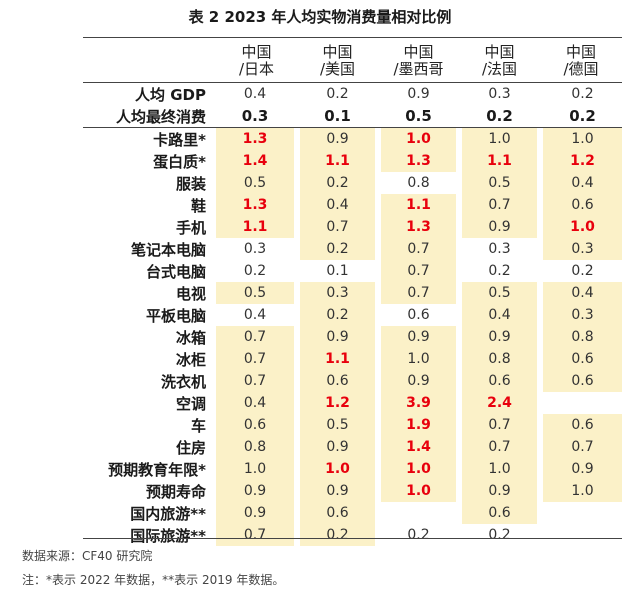 The image size is (640, 592). I want to click on cell-value: 2.4, so click(499, 403).